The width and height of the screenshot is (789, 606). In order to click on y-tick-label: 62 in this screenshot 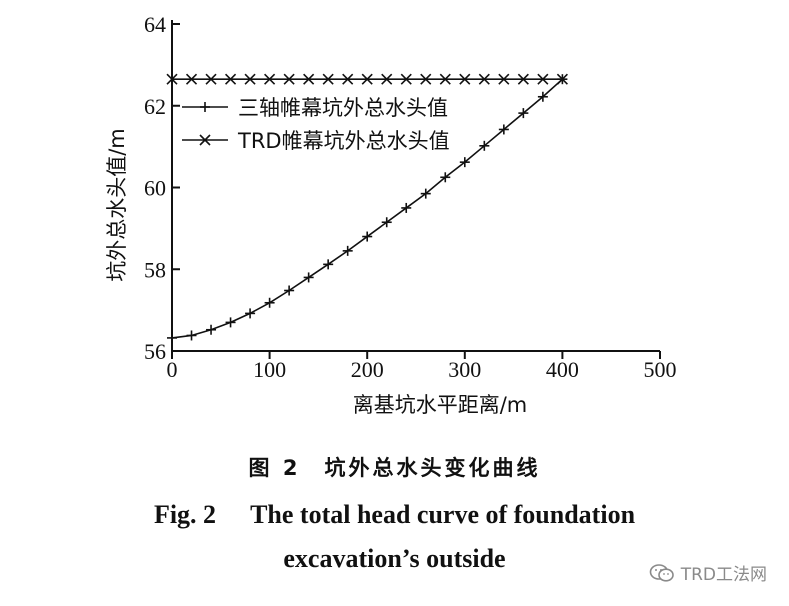, I will do `click(155, 106)`.